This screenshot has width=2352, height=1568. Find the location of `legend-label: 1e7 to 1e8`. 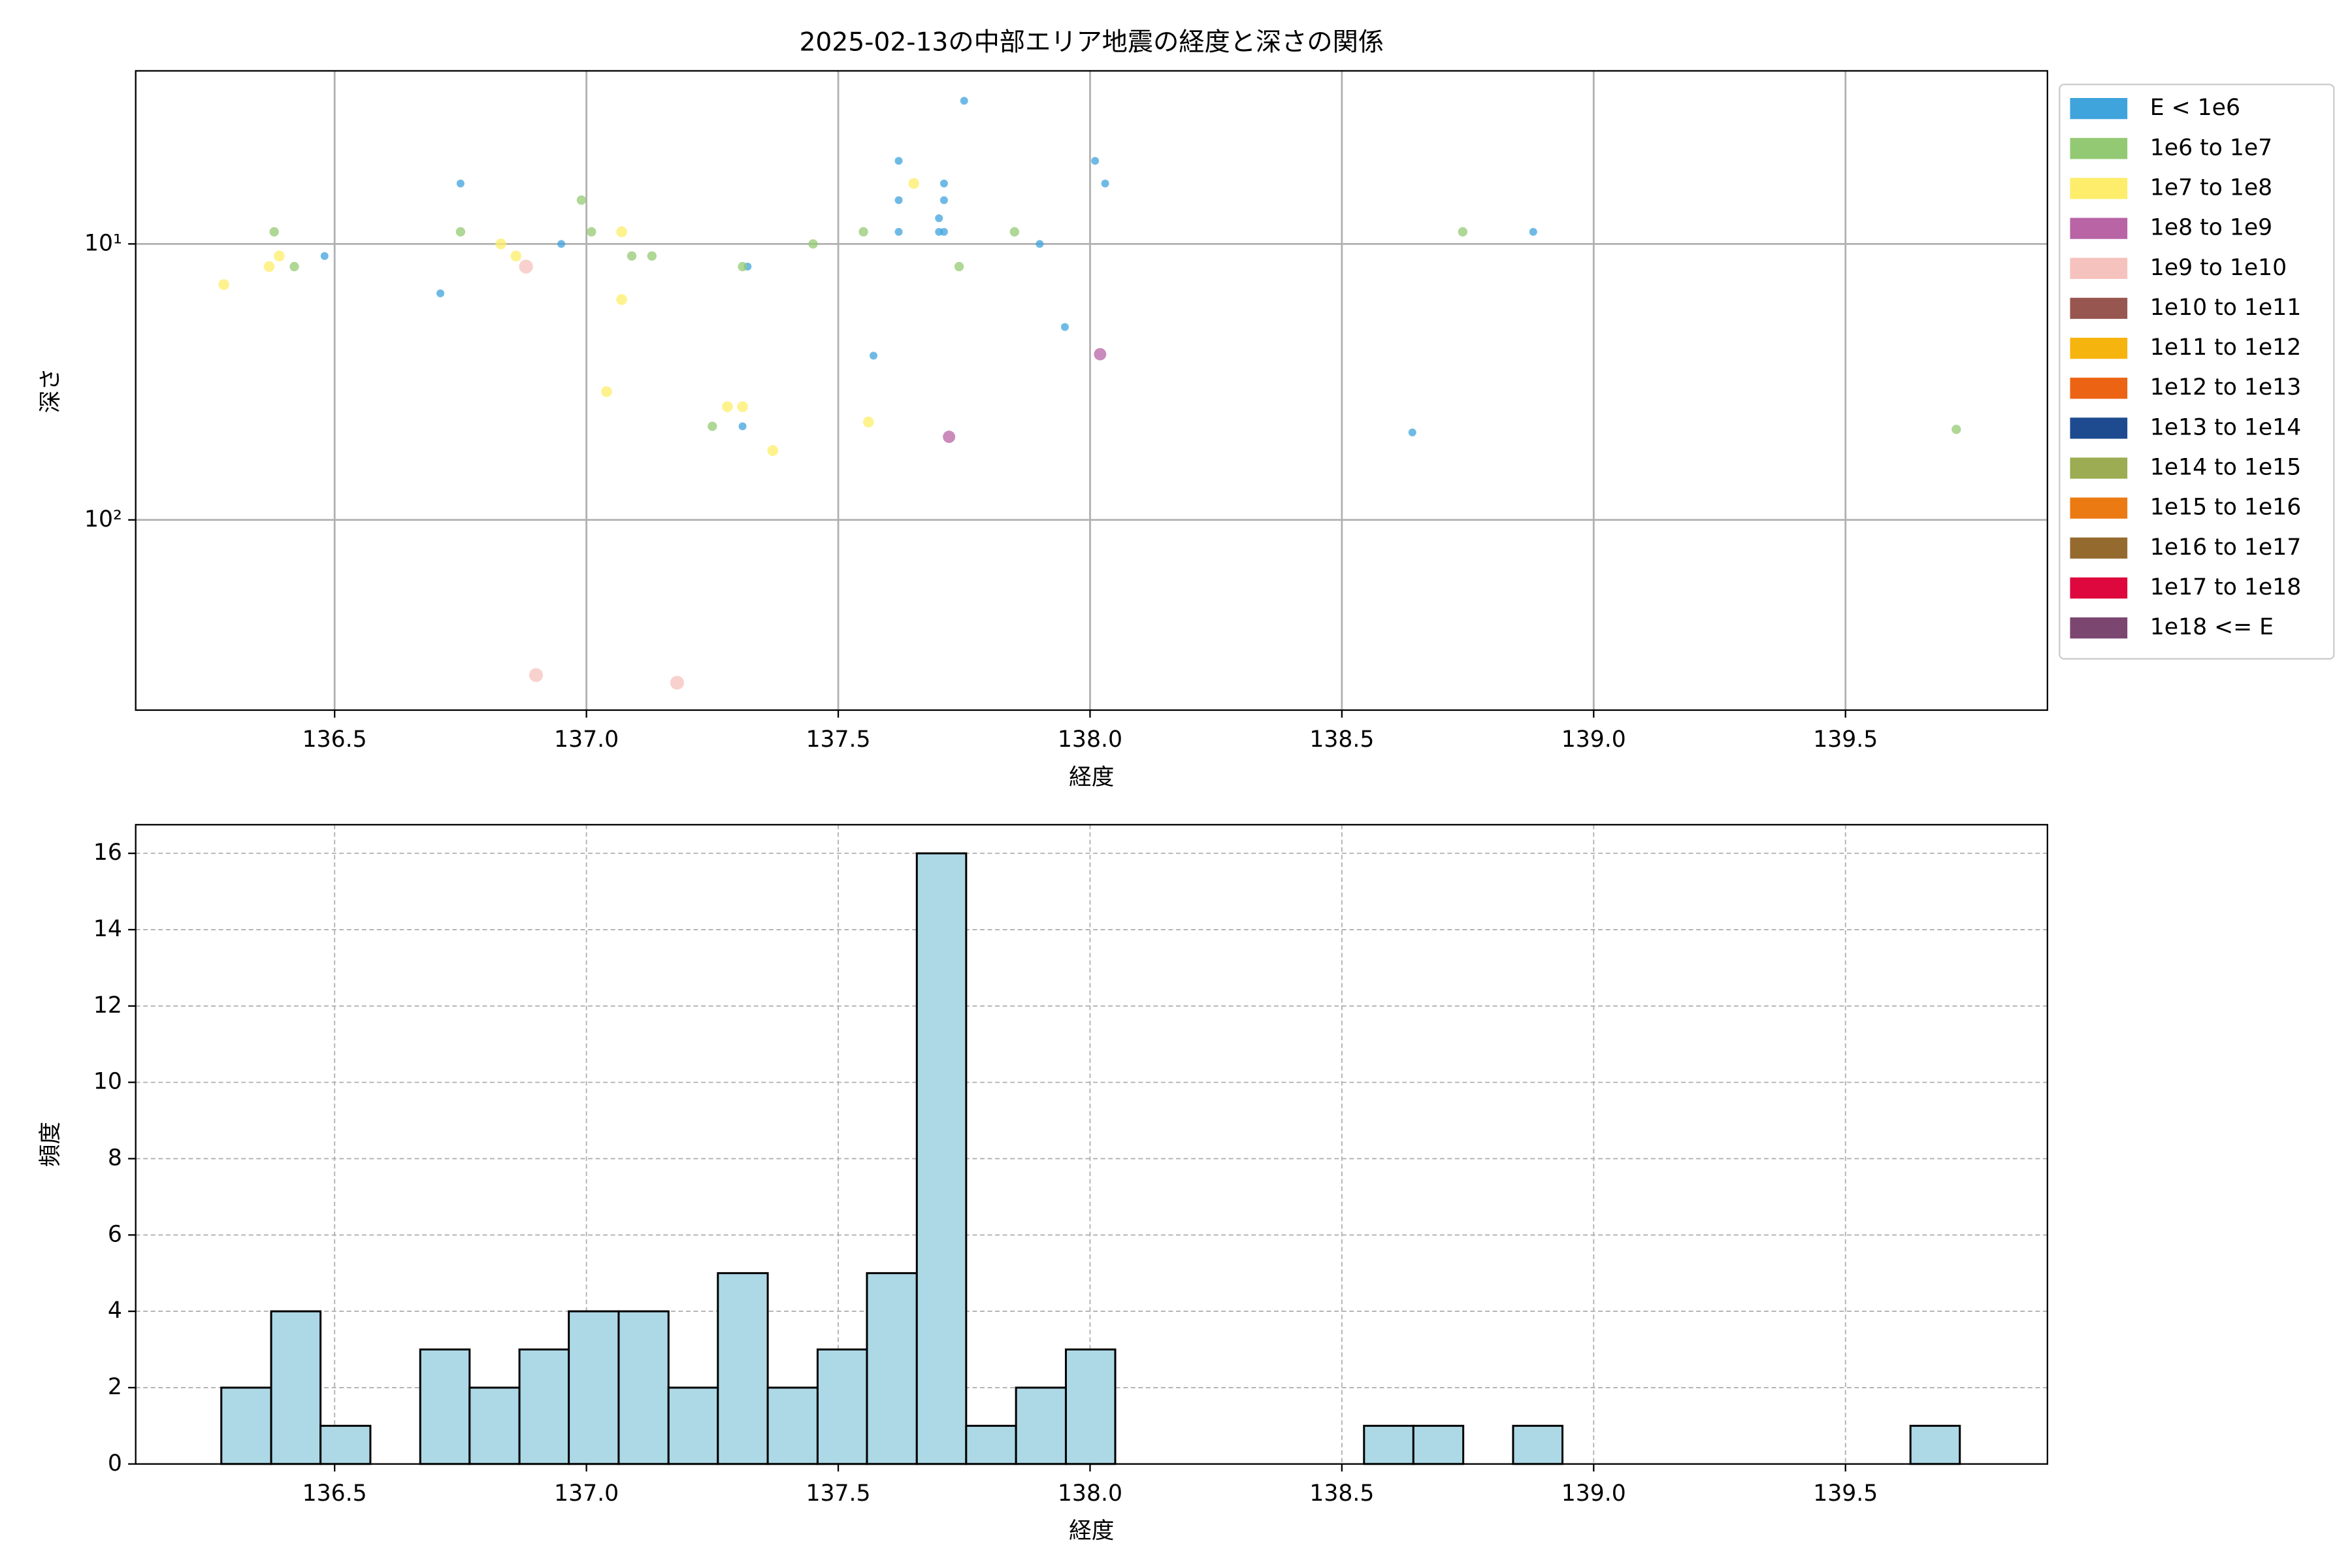

legend-label: 1e7 to 1e8 is located at coordinates (2211, 187).